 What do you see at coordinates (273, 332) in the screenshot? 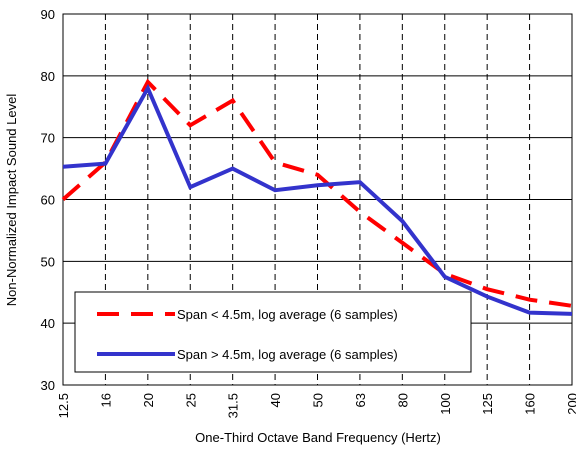
I see `legend-box` at bounding box center [273, 332].